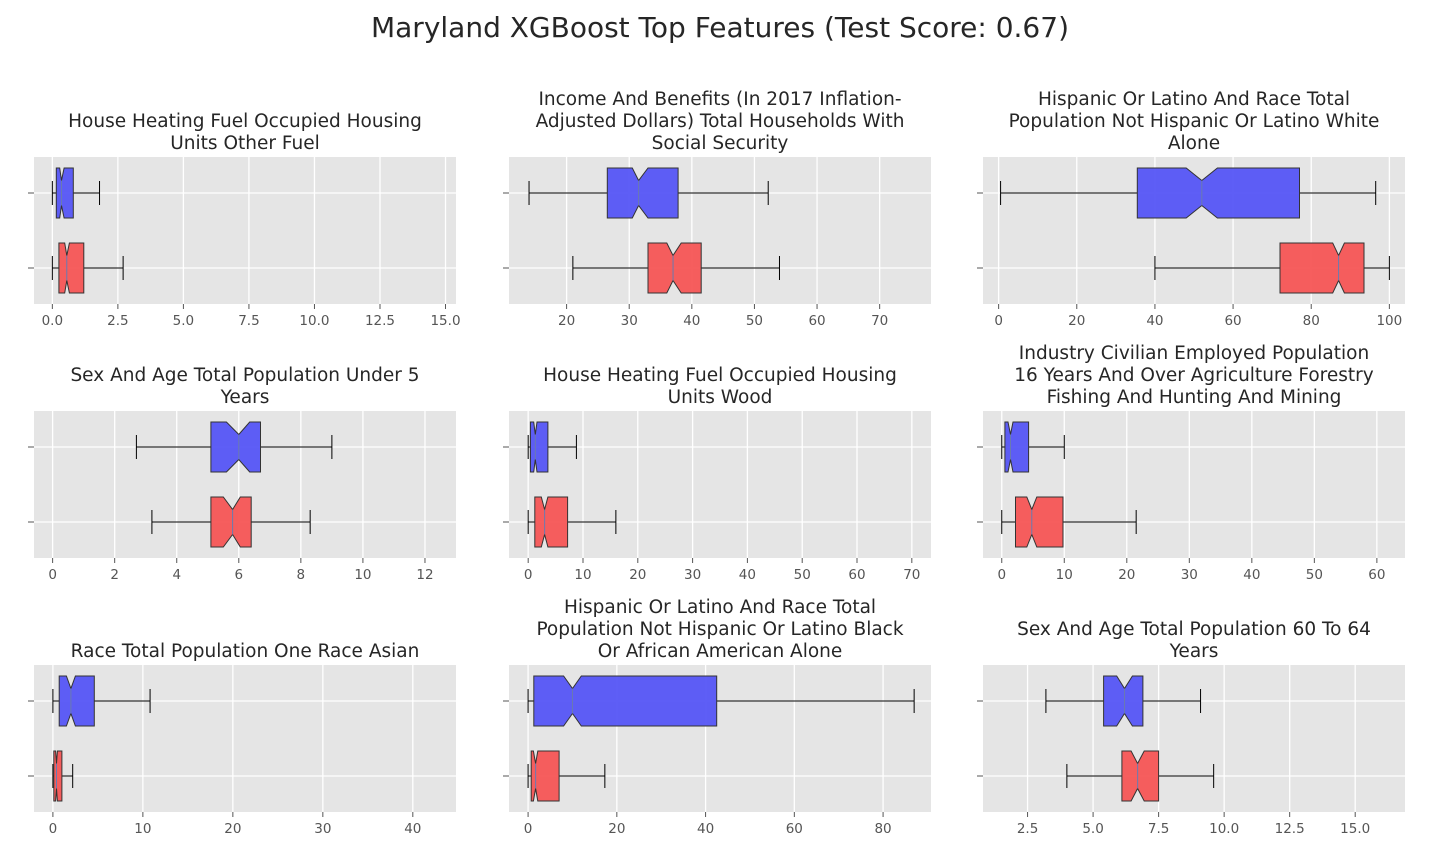 The width and height of the screenshot is (1440, 864). Describe the element at coordinates (1290, 829) in the screenshot. I see `x-tick-label: 12.5` at that location.